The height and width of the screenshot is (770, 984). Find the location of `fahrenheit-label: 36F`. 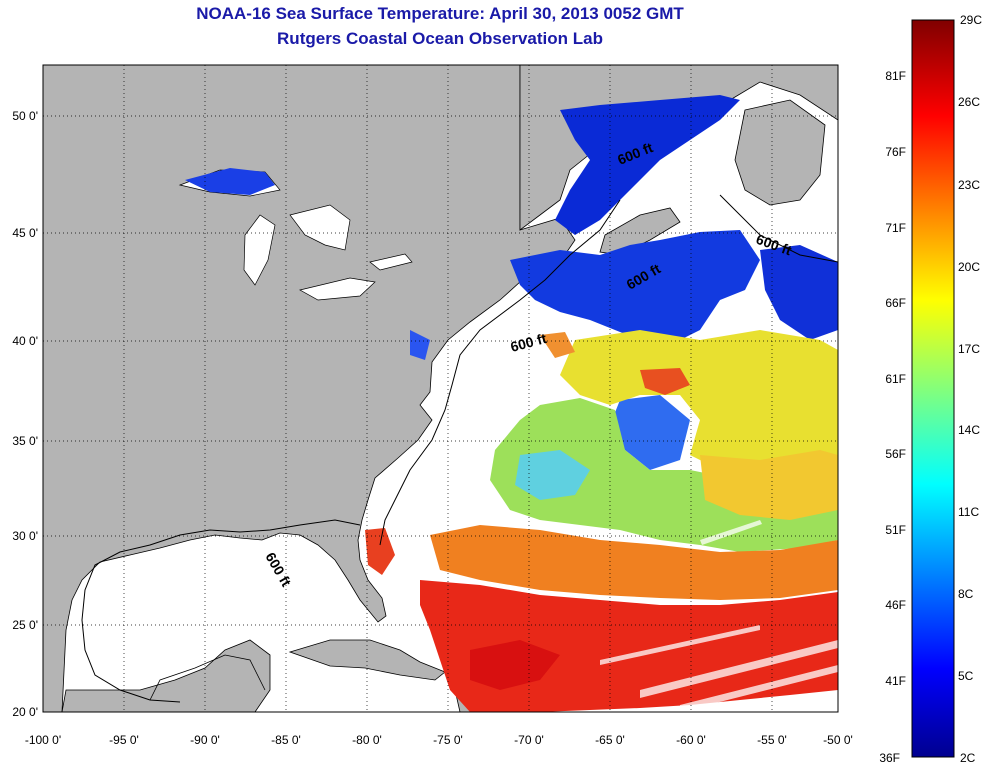

fahrenheit-label: 36F is located at coordinates (889, 758).